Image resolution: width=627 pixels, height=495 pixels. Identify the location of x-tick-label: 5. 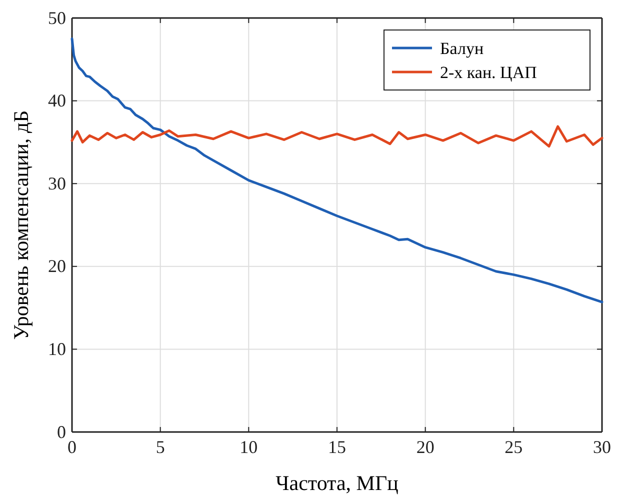
(160, 446).